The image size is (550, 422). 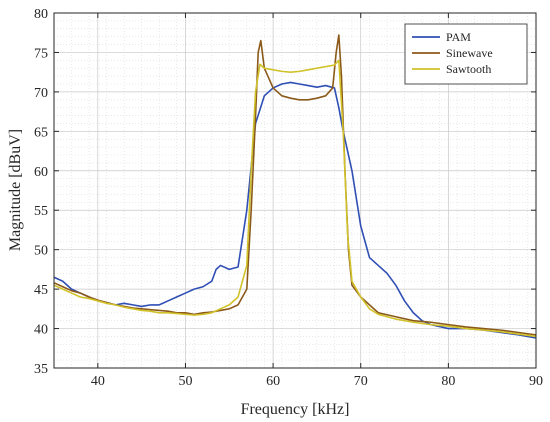 I want to click on y-tick-label: 40, so click(x=41, y=330).